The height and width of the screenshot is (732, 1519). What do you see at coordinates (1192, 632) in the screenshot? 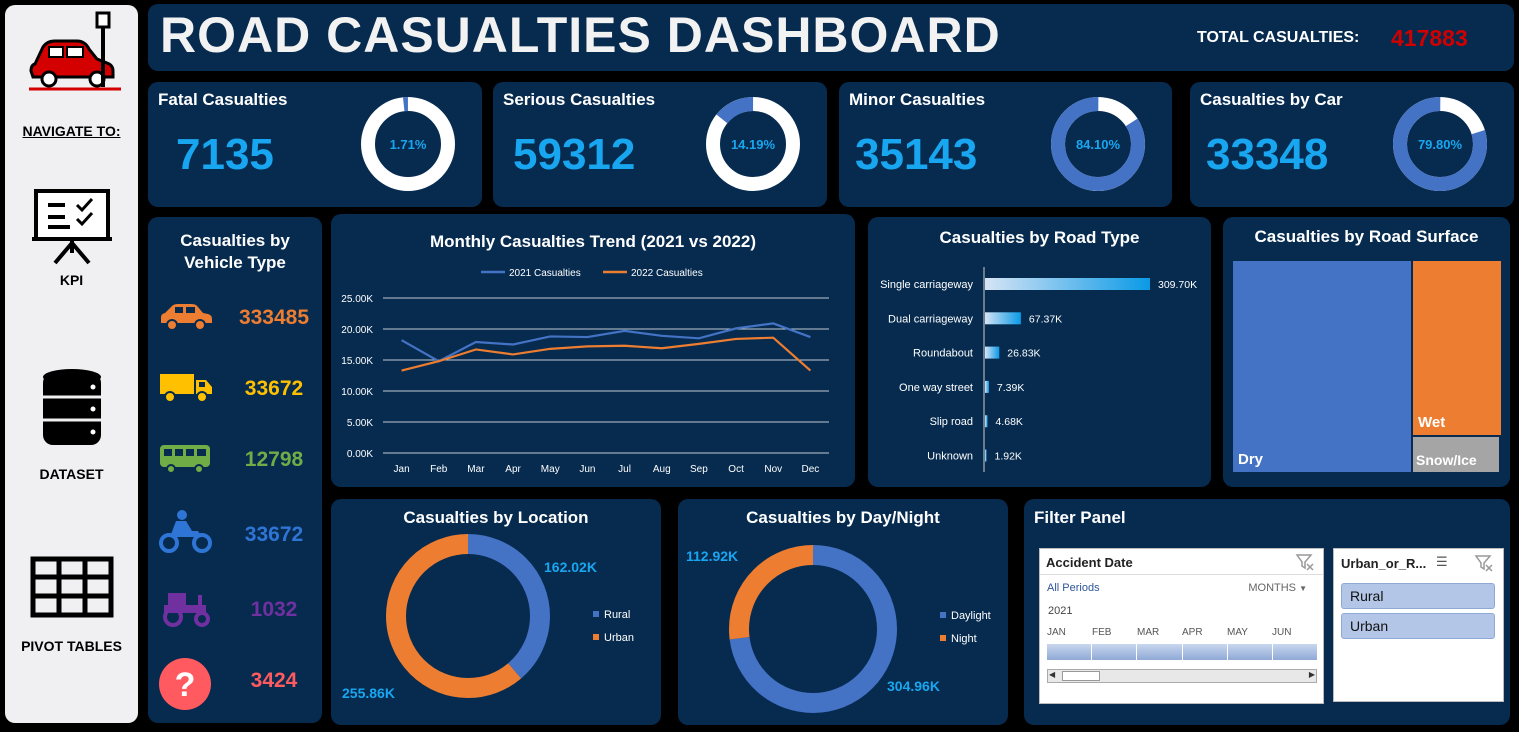
I see `timeline-month-label: APR` at bounding box center [1192, 632].